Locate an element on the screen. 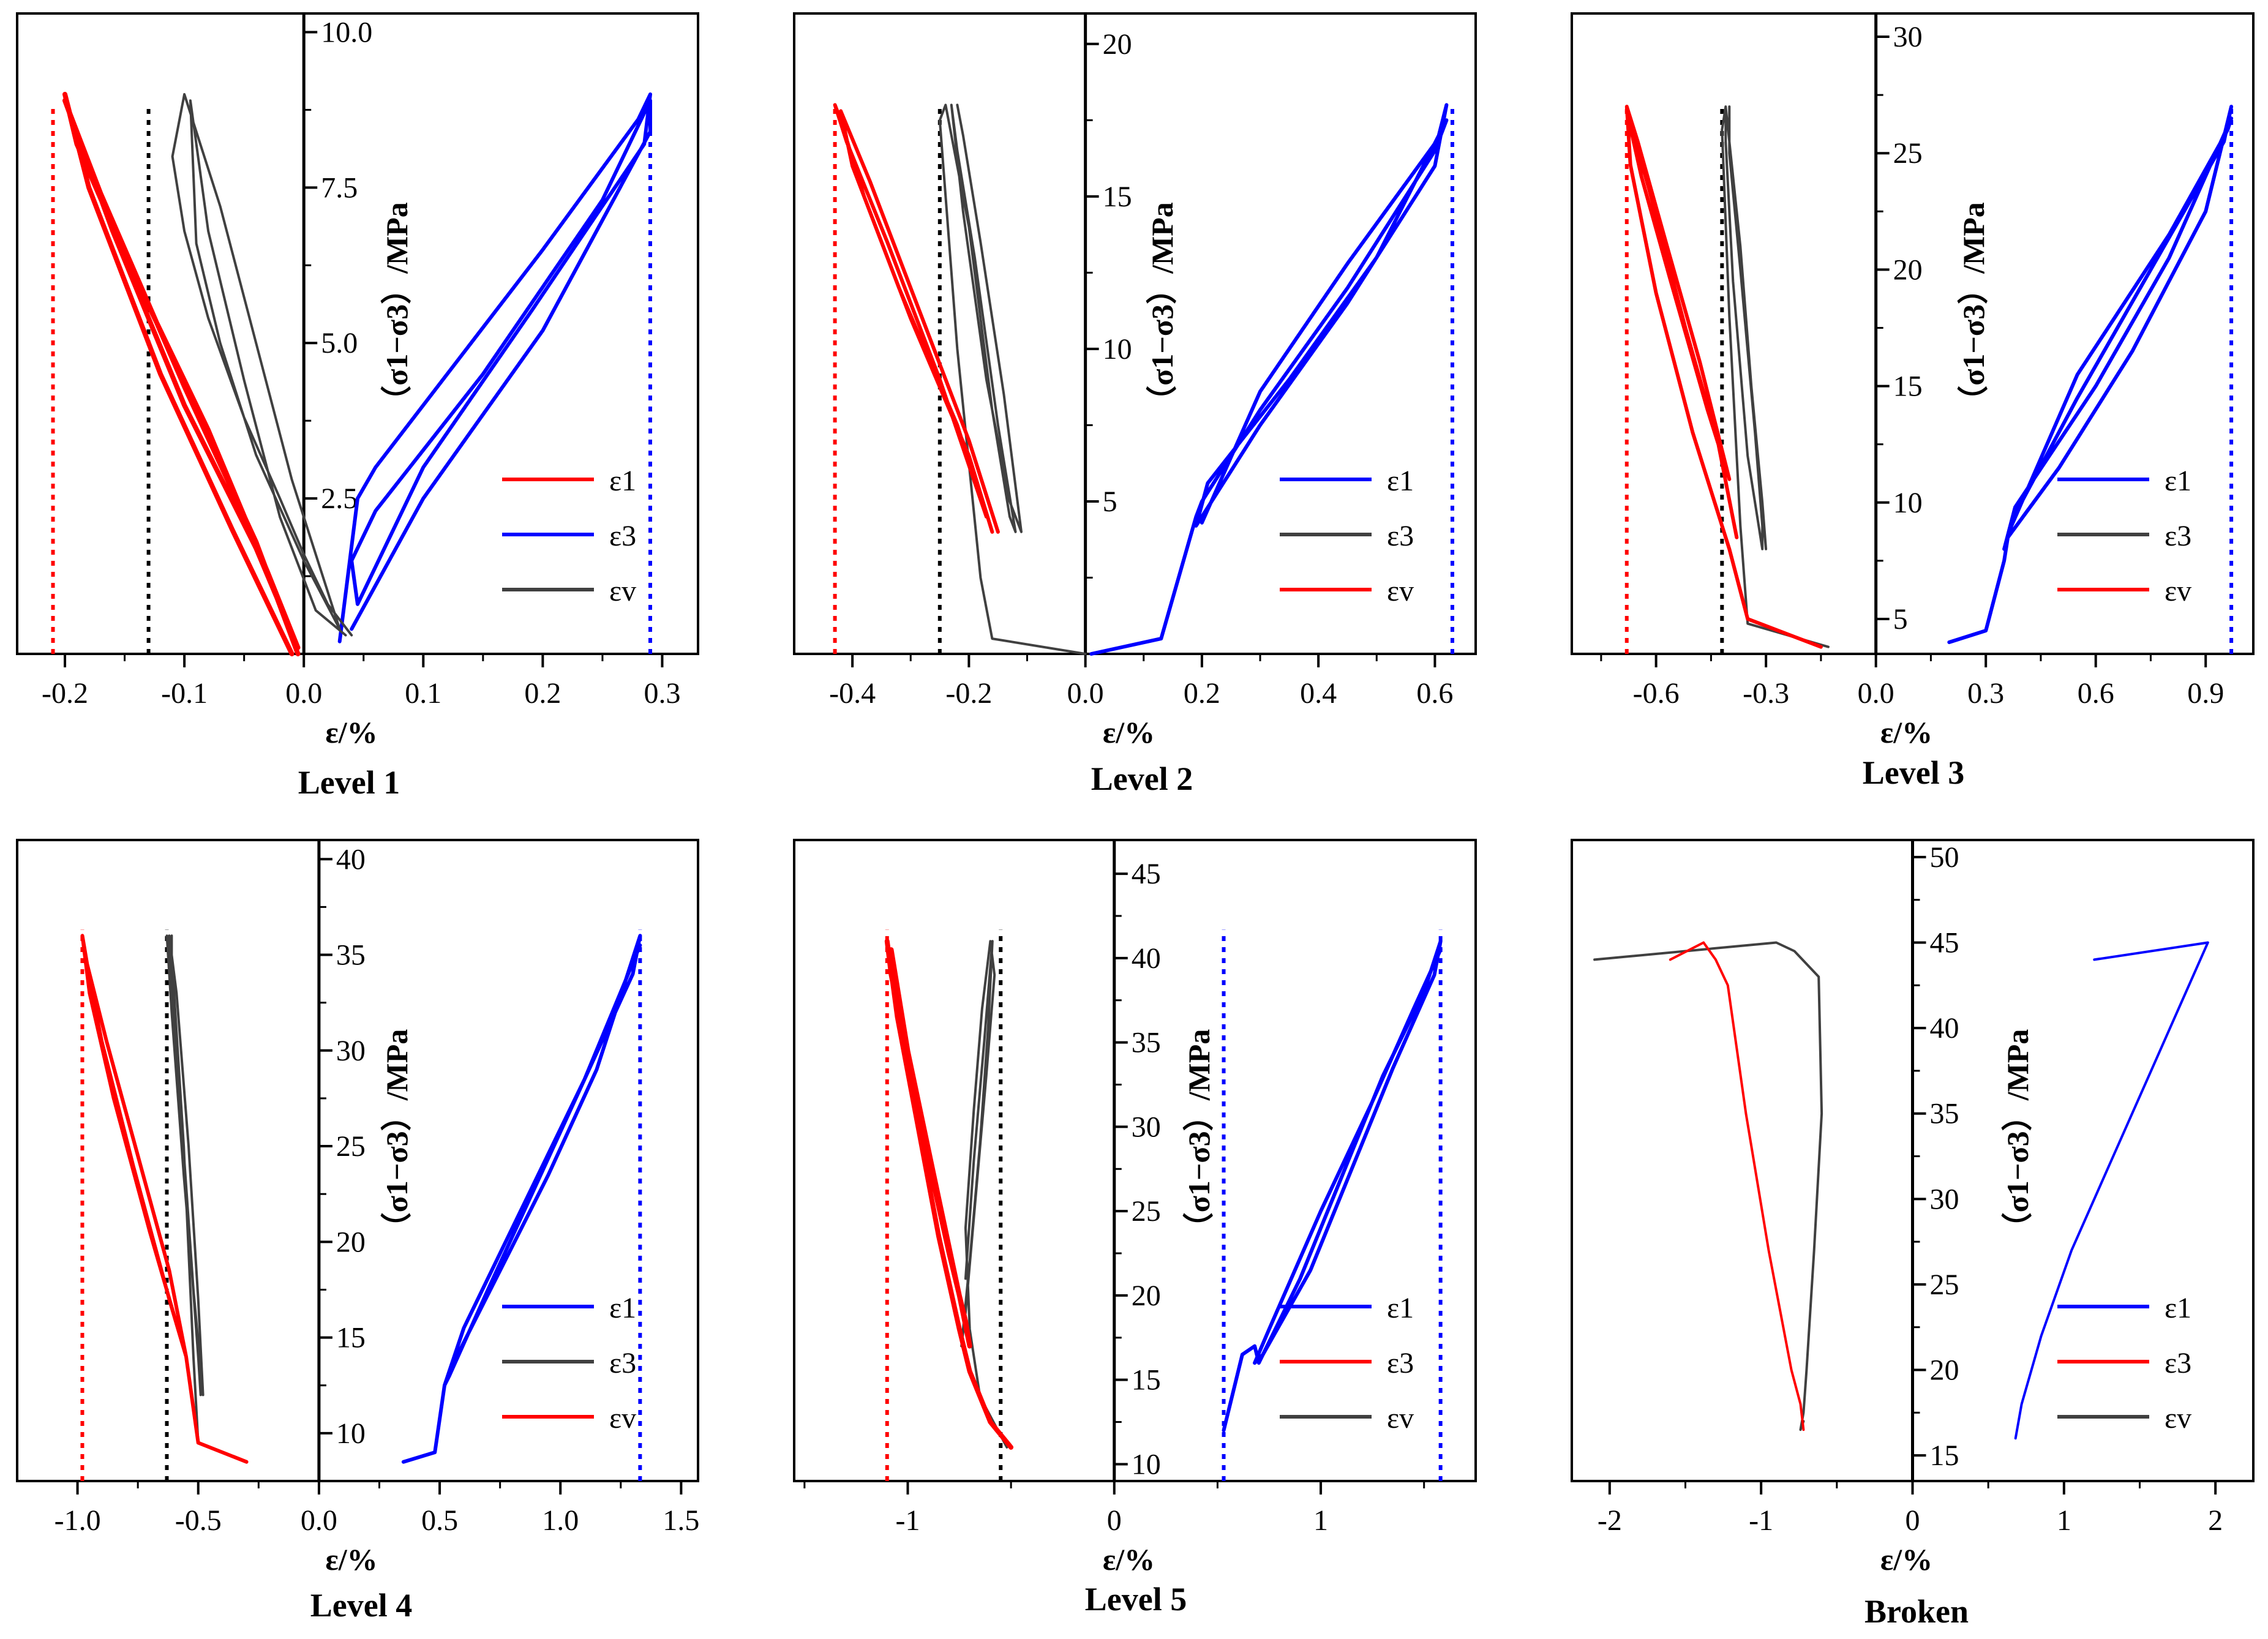 The width and height of the screenshot is (2268, 1639). x-tick-label: 0.6 is located at coordinates (2096, 693).